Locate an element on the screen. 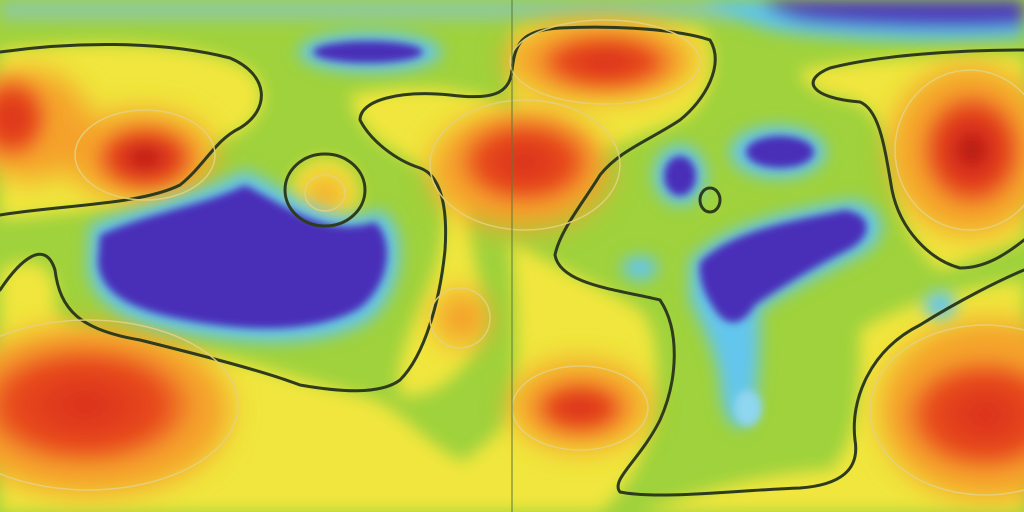 The height and width of the screenshot is (512, 1024). anomaly-blue-top-right is located at coordinates (780, 152).